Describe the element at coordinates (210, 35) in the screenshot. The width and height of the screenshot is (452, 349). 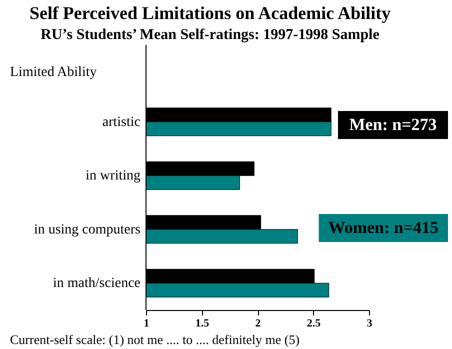
I see `chart-subtitle: RU’s Students’ Mean Self-ratings: 1997-1998 Sample` at that location.